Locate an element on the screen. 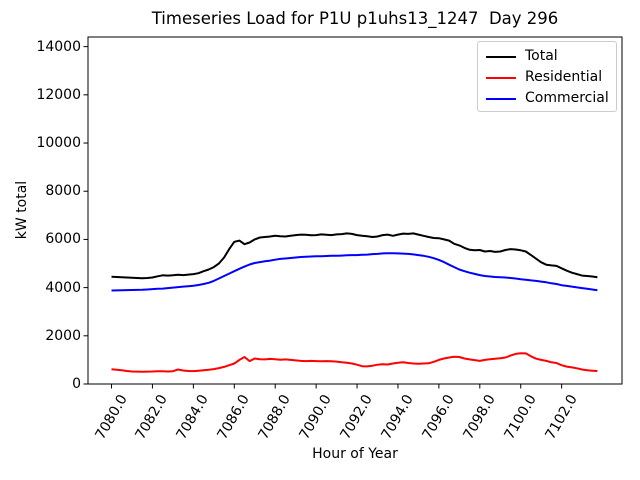 The image size is (640, 480). y-axis-label: kW total is located at coordinates (22, 210).